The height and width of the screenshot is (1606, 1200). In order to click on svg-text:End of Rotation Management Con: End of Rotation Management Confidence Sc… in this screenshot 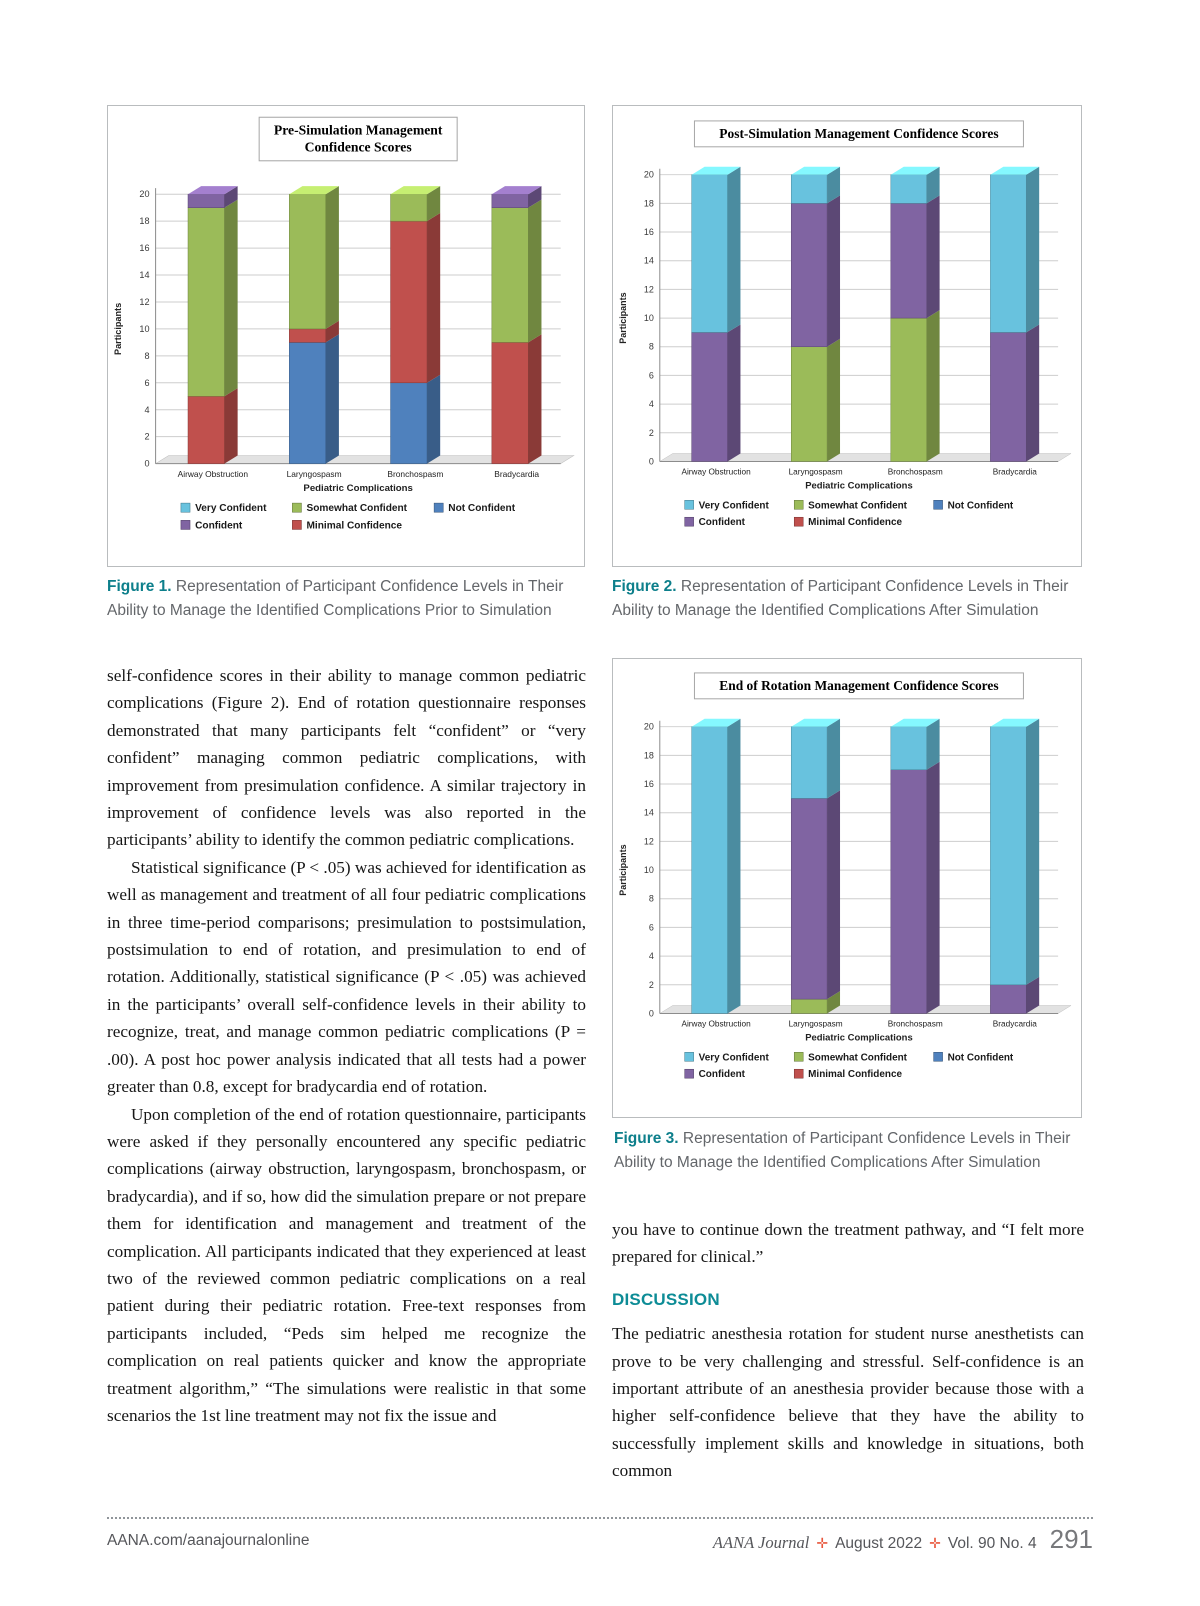, I will do `click(858, 685)`.